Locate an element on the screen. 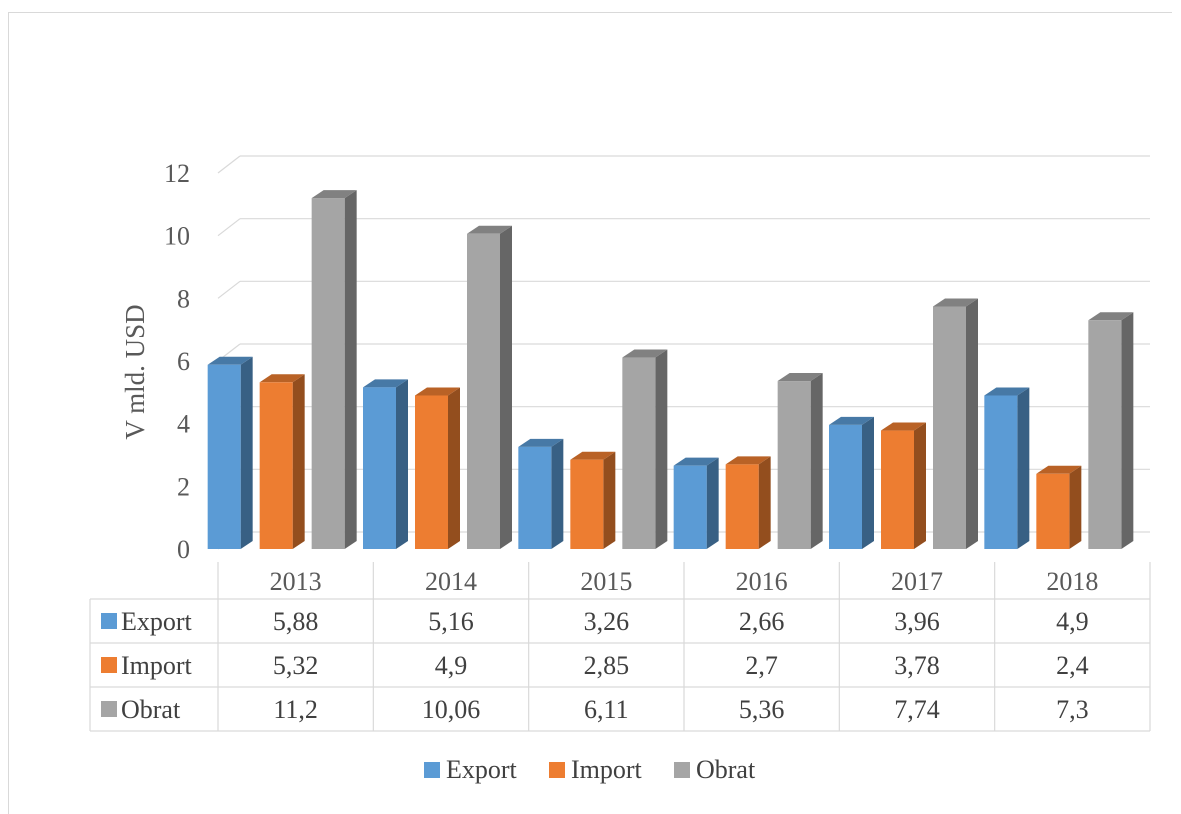  y-tick-label: 2 is located at coordinates (183, 486).